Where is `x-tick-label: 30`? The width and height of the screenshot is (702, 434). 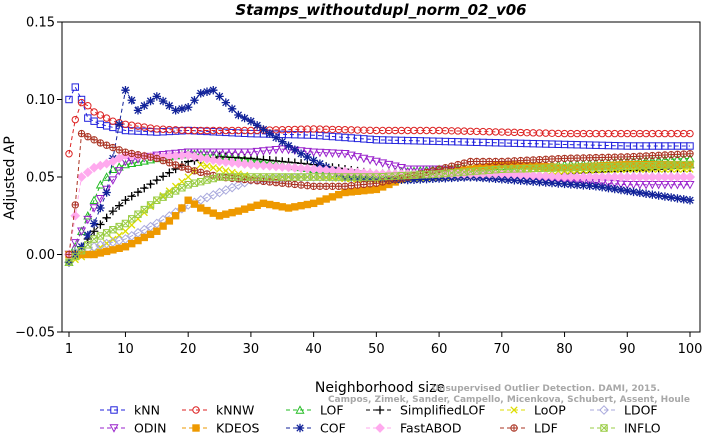 x-tick-label: 30 is located at coordinates (251, 349).